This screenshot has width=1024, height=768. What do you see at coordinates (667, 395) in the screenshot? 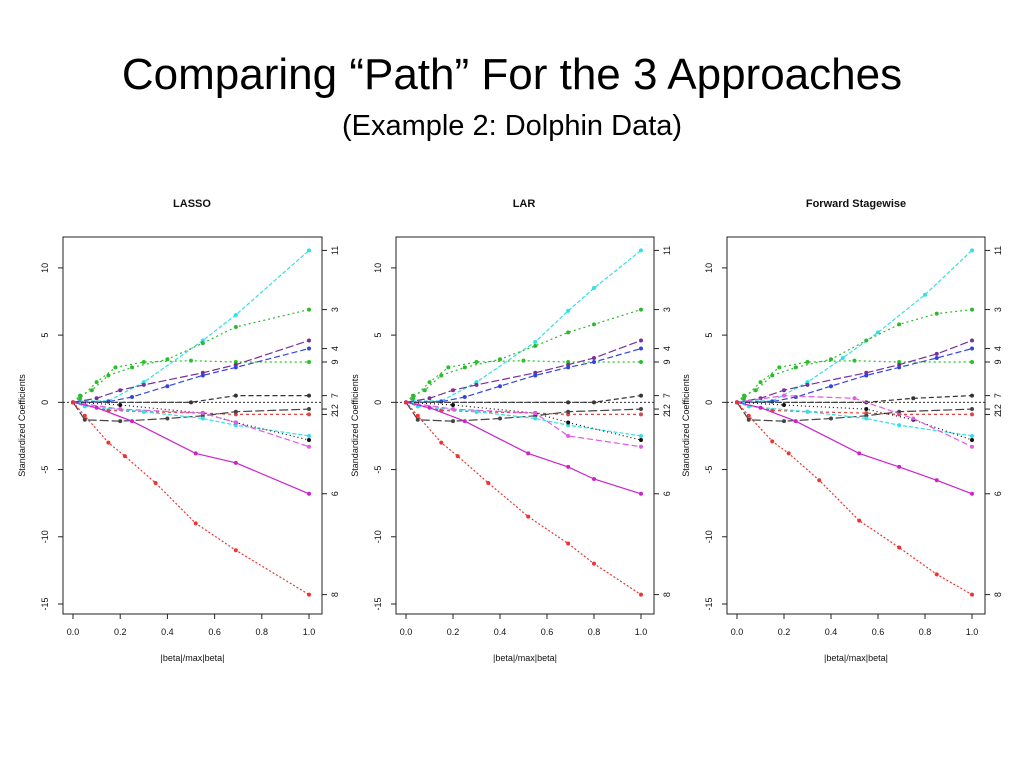
I see `right-axis-label: 7` at bounding box center [667, 395].